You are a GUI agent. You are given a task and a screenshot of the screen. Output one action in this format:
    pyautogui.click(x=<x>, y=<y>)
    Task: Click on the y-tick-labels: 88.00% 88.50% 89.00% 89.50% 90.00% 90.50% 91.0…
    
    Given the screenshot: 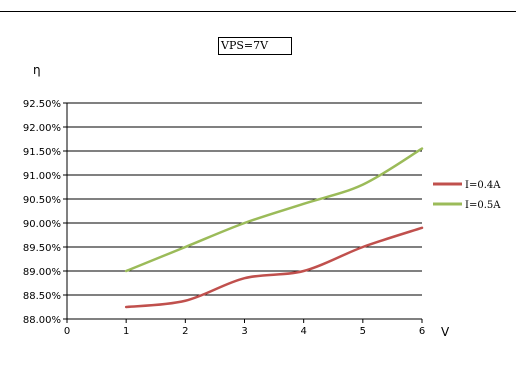 What is the action you would take?
    pyautogui.click(x=42, y=212)
    